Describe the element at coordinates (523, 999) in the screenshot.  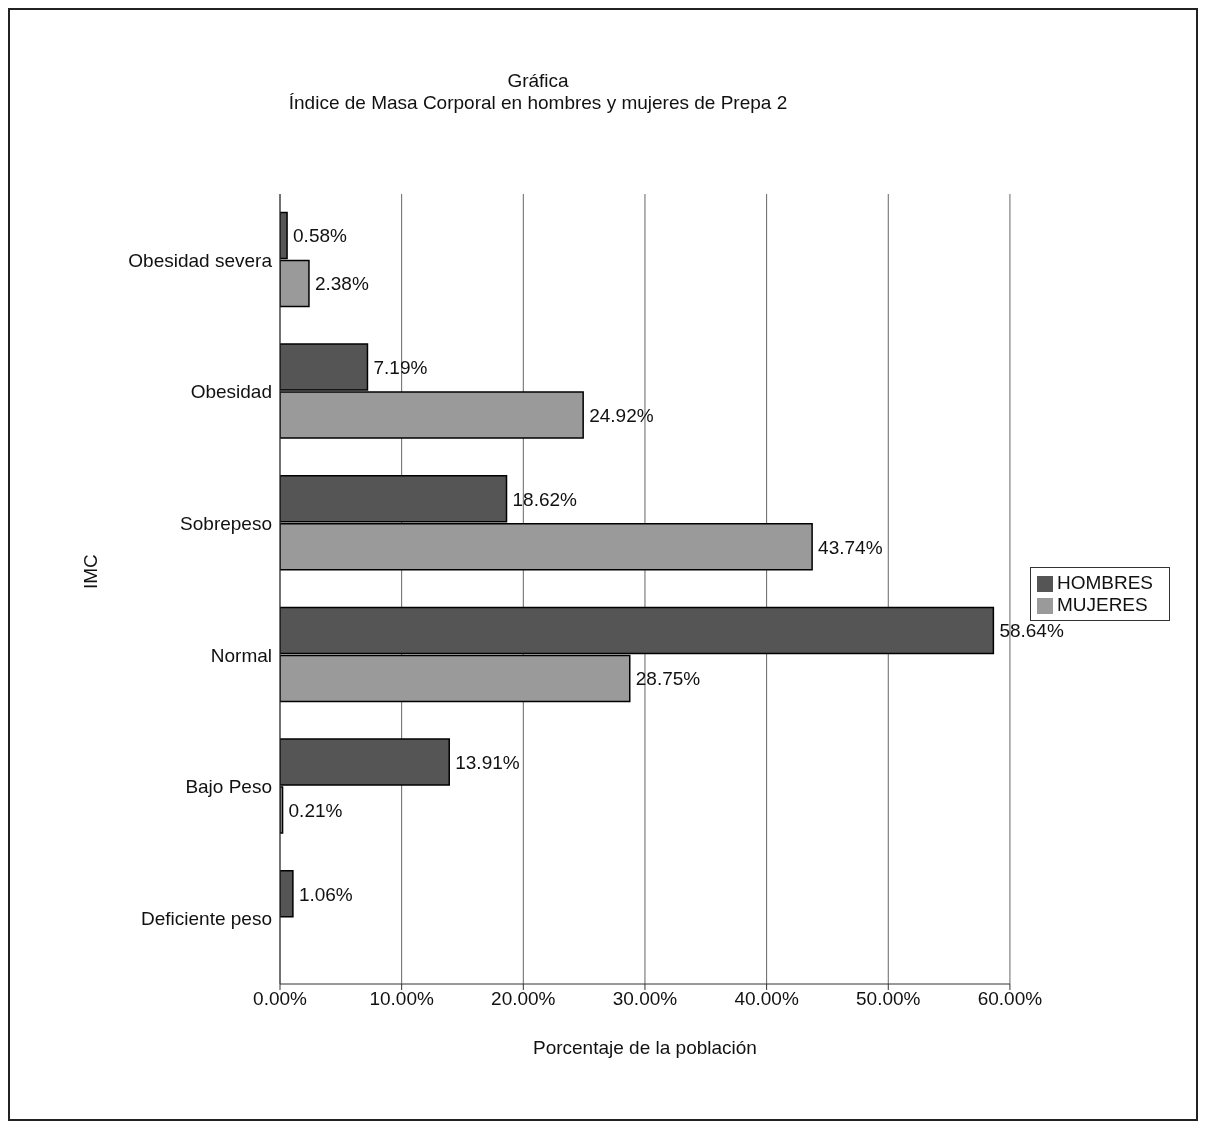
I see `x-tick-label: 20.00%` at that location.